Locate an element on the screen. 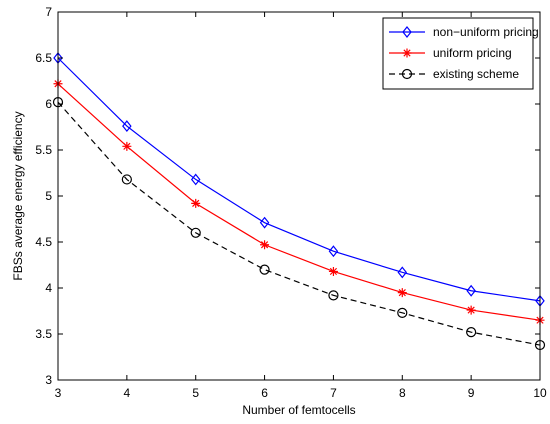  x-tick-label-3: 6 is located at coordinates (264, 393).